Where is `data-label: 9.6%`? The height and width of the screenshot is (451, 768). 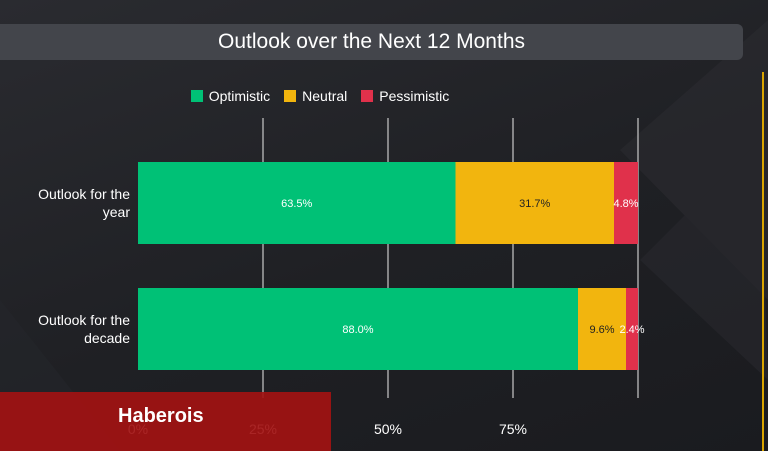
data-label: 9.6% is located at coordinates (601, 330).